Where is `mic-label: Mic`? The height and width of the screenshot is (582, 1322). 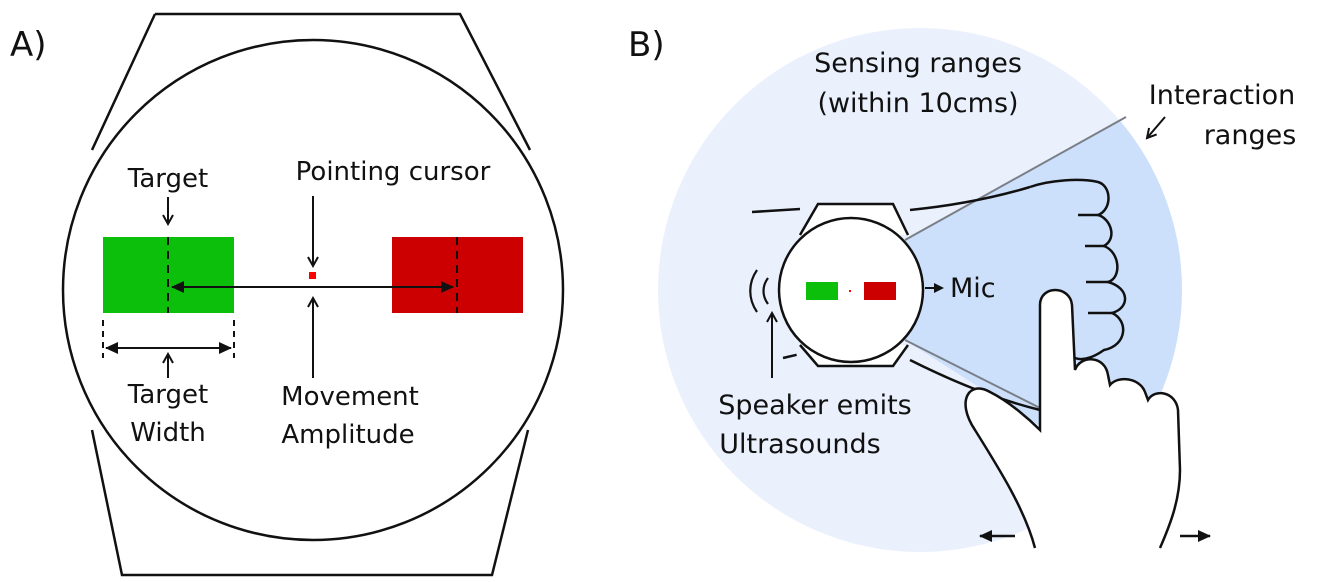
mic-label: Mic is located at coordinates (973, 288).